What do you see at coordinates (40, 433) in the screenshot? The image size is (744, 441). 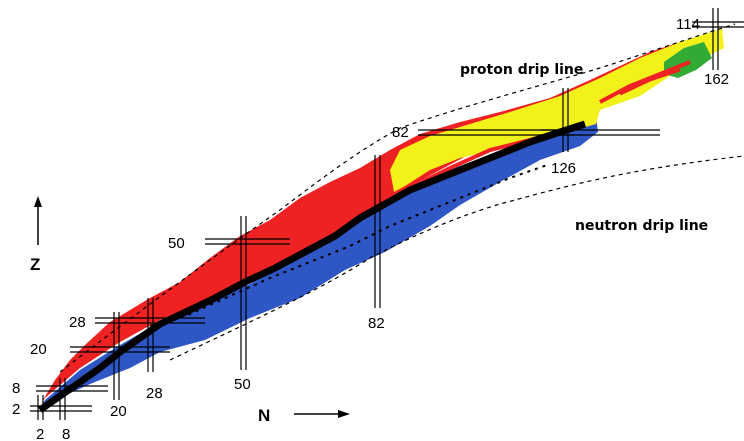 I see `neutron-magic-2: 2` at bounding box center [40, 433].